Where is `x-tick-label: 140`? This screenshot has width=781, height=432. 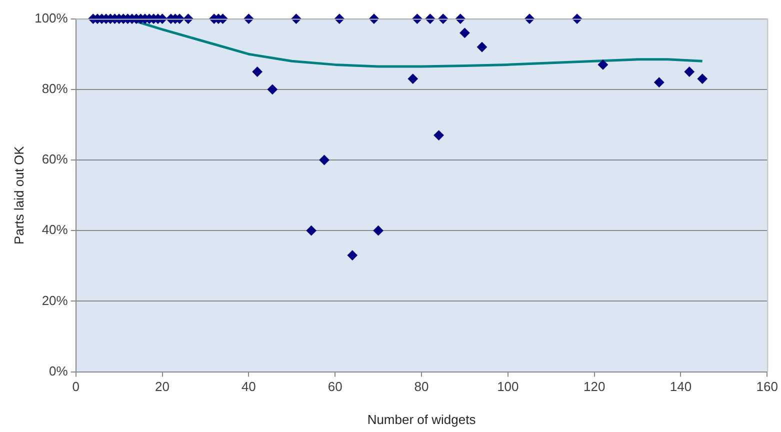 x-tick-label: 140 is located at coordinates (681, 386).